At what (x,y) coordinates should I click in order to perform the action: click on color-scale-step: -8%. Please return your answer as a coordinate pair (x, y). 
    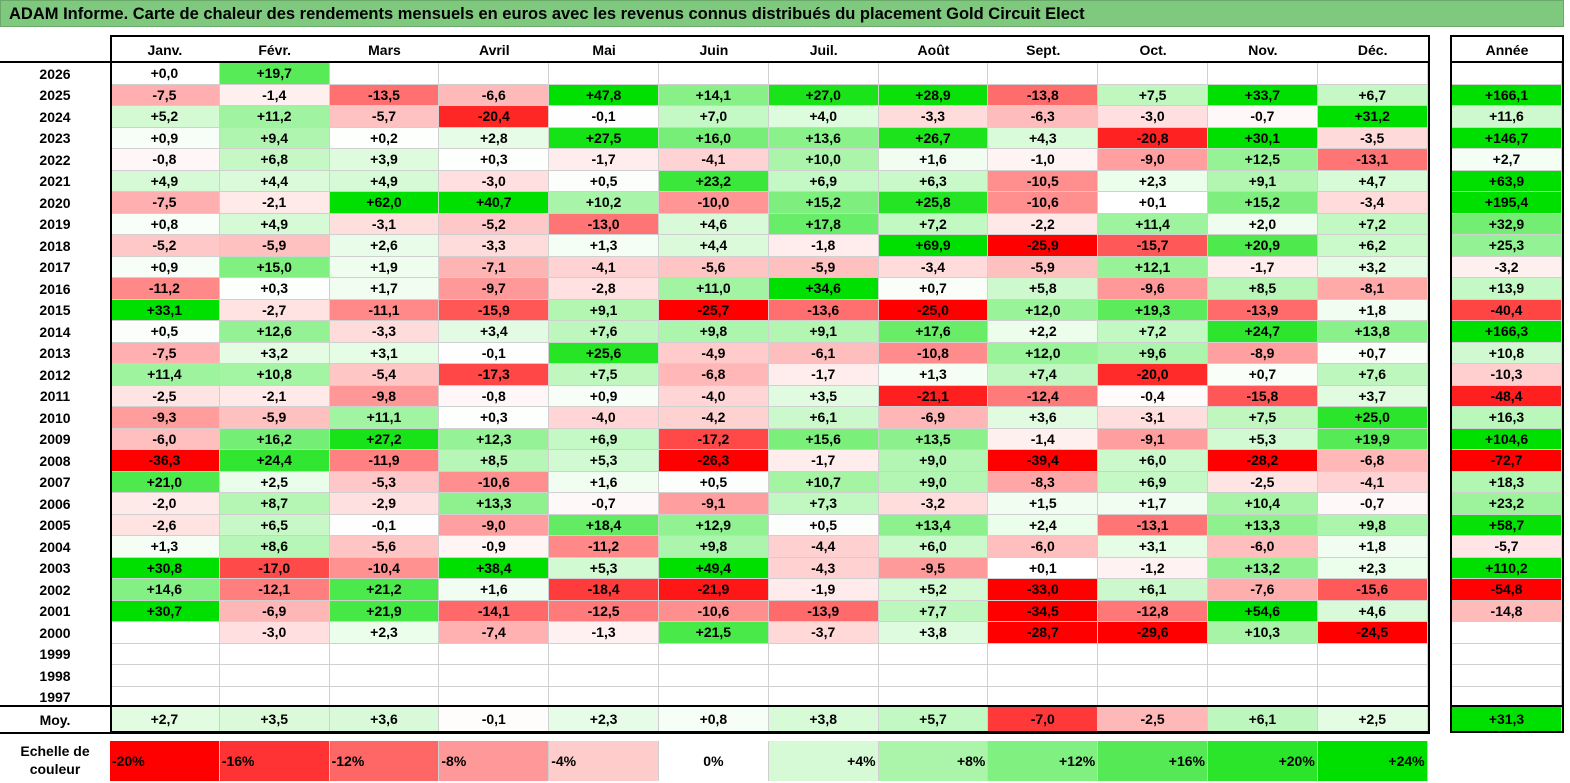
    Looking at the image, I should click on (494, 761).